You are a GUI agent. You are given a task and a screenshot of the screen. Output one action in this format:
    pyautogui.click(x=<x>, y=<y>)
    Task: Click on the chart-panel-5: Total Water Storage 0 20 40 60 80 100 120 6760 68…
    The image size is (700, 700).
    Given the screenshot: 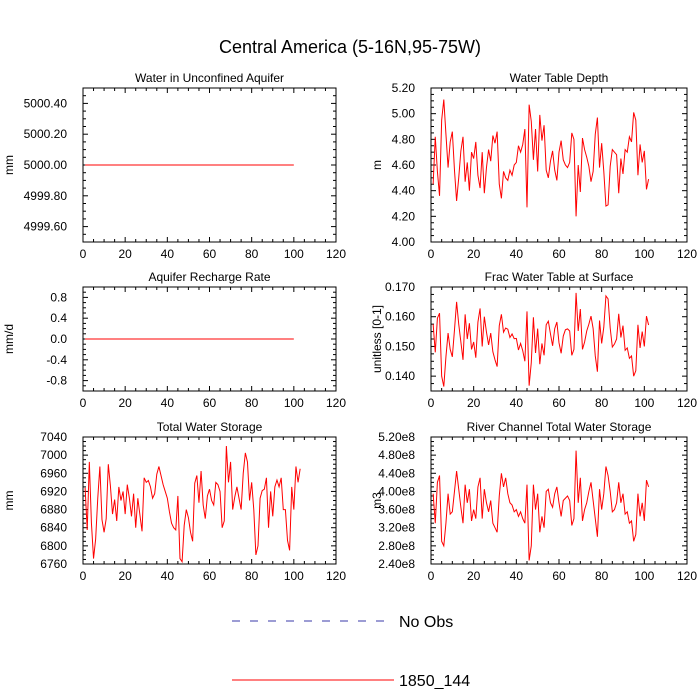 What is the action you would take?
    pyautogui.click(x=174, y=501)
    